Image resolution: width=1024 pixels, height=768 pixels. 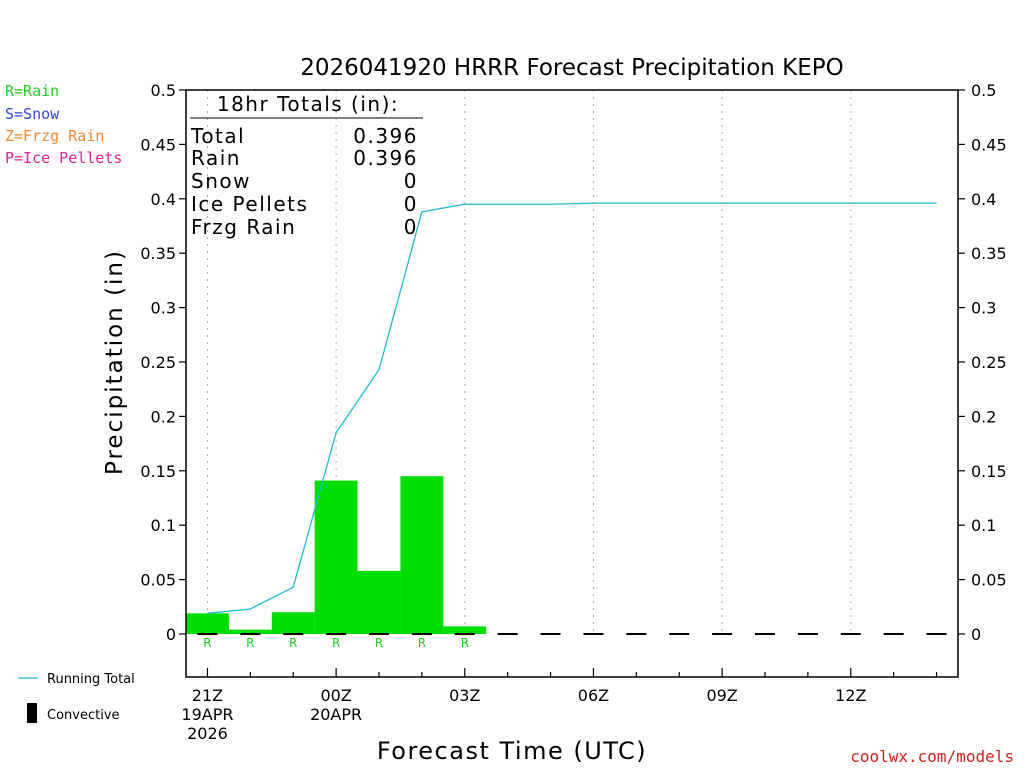 I want to click on totals-value-snow: 0, so click(x=411, y=181).